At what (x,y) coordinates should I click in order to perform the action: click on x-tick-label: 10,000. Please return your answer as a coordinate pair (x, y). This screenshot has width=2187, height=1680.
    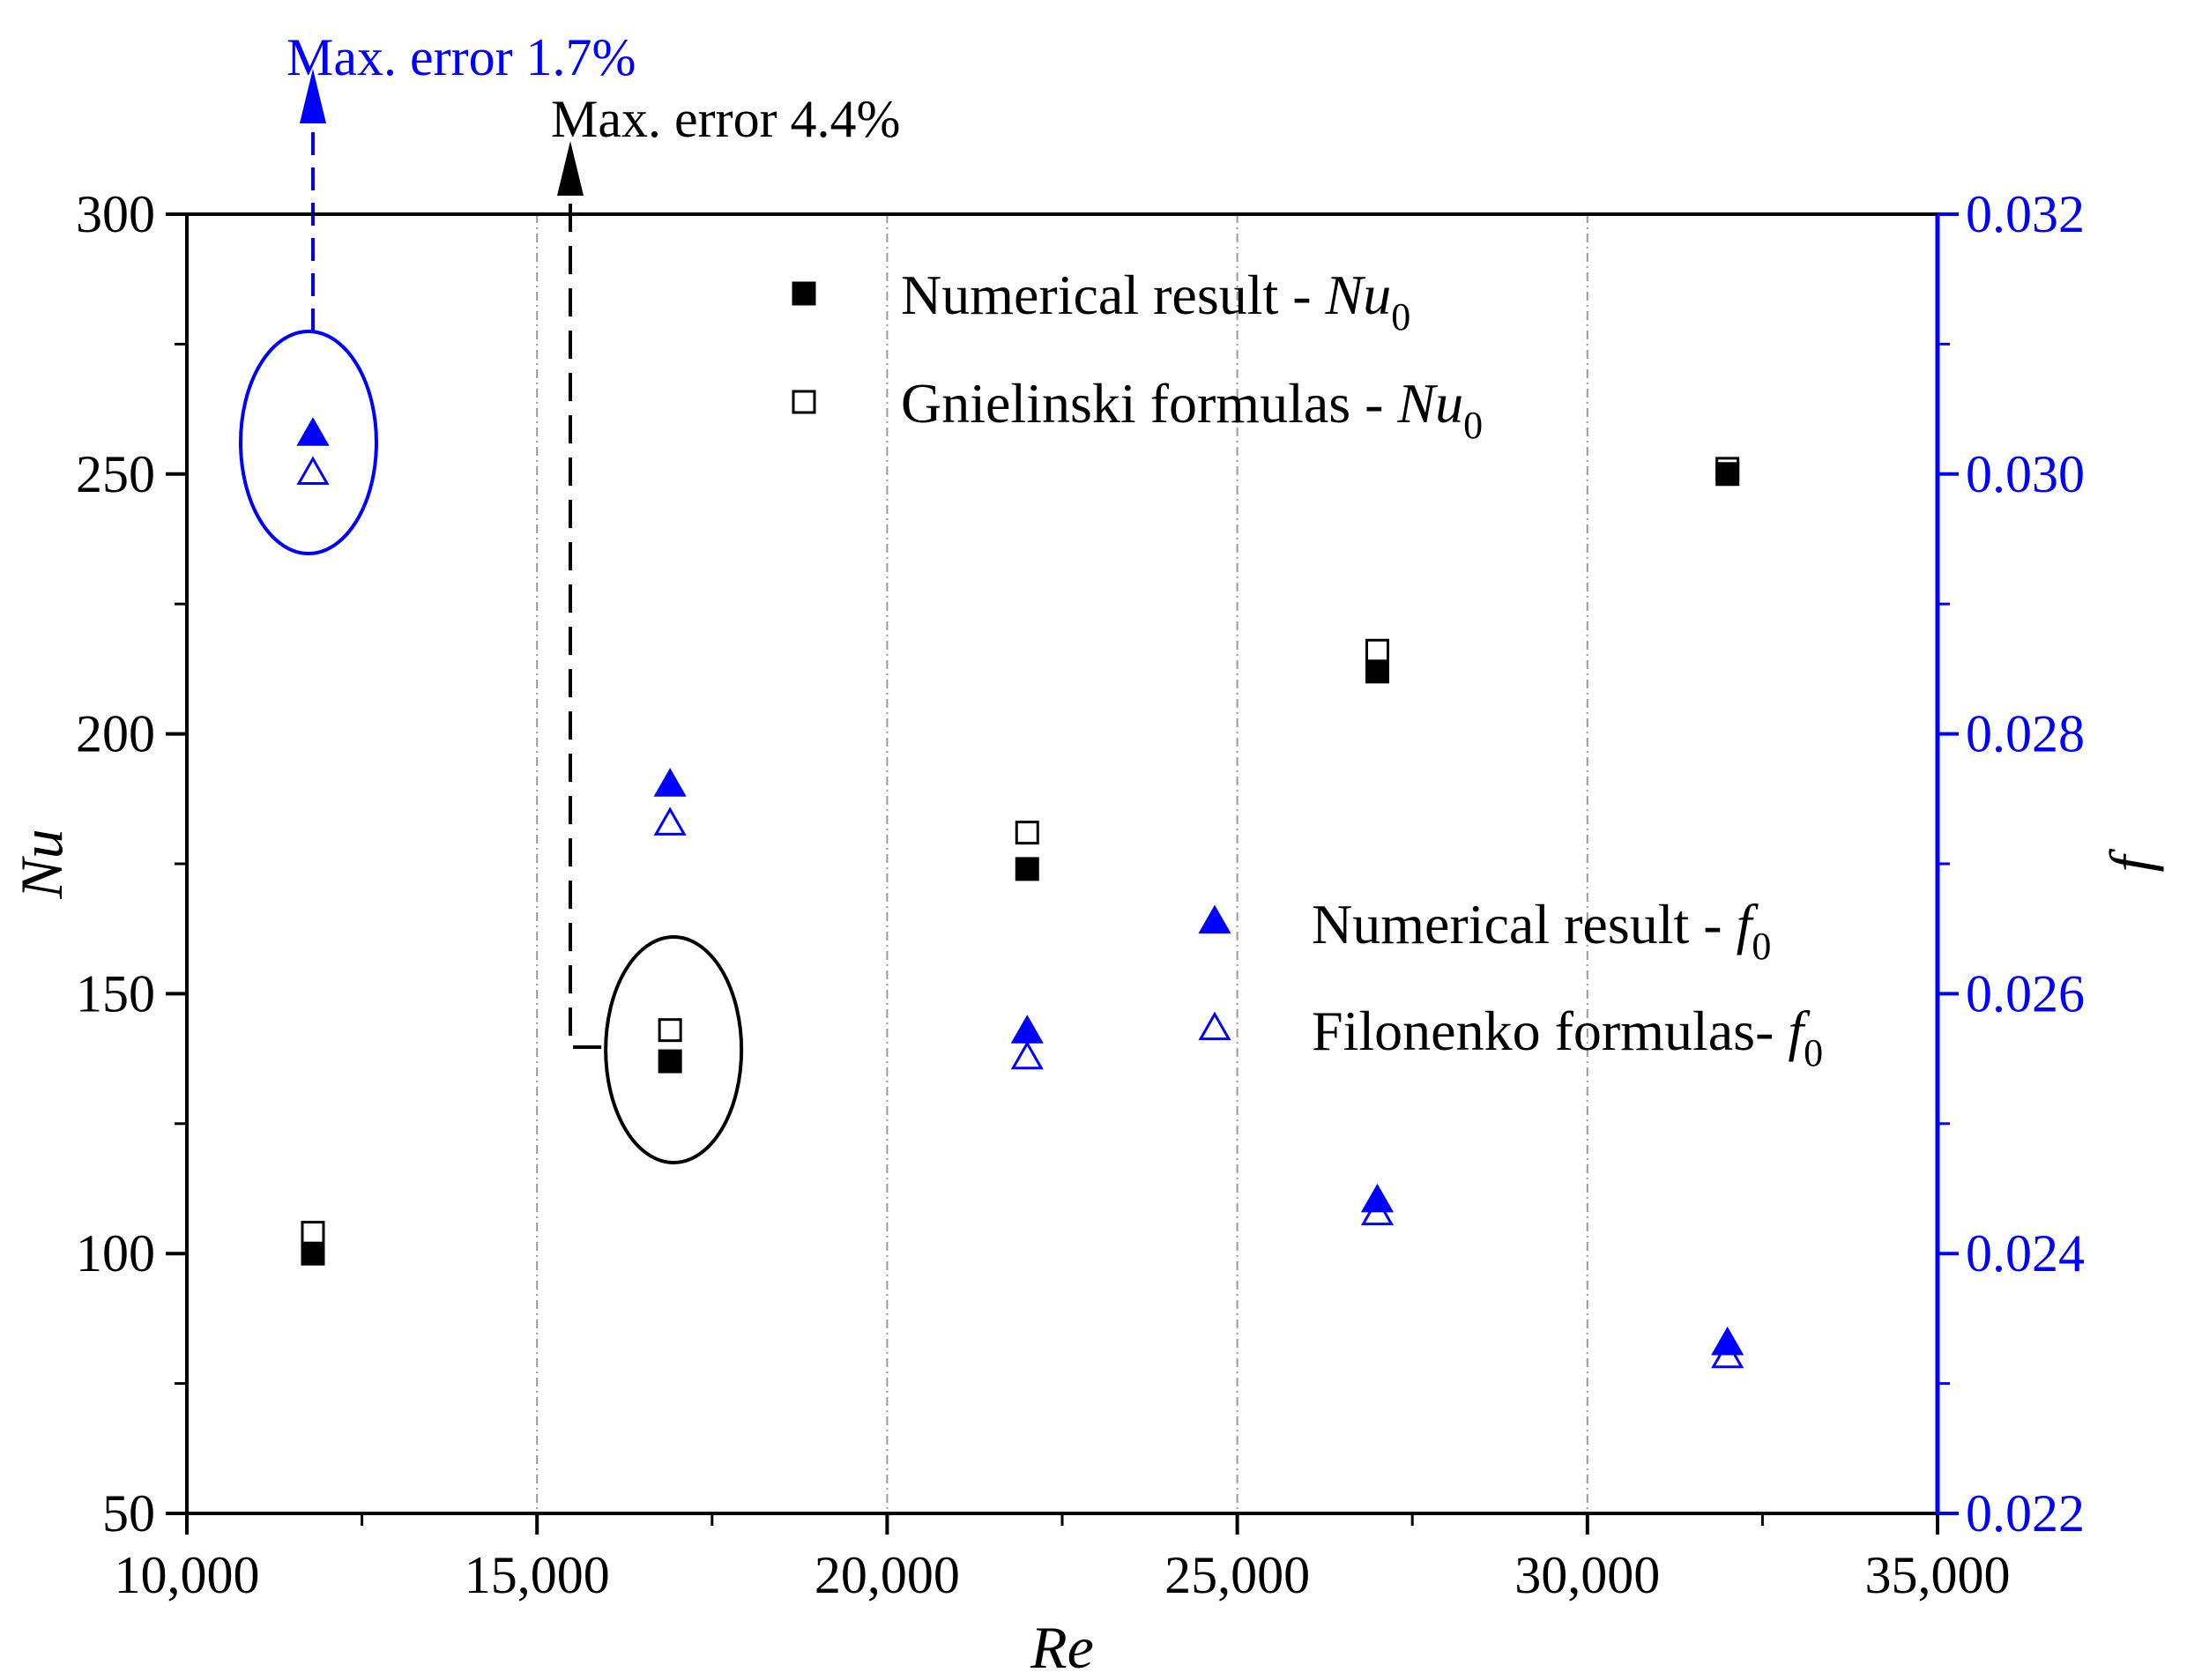
    Looking at the image, I should click on (187, 1575).